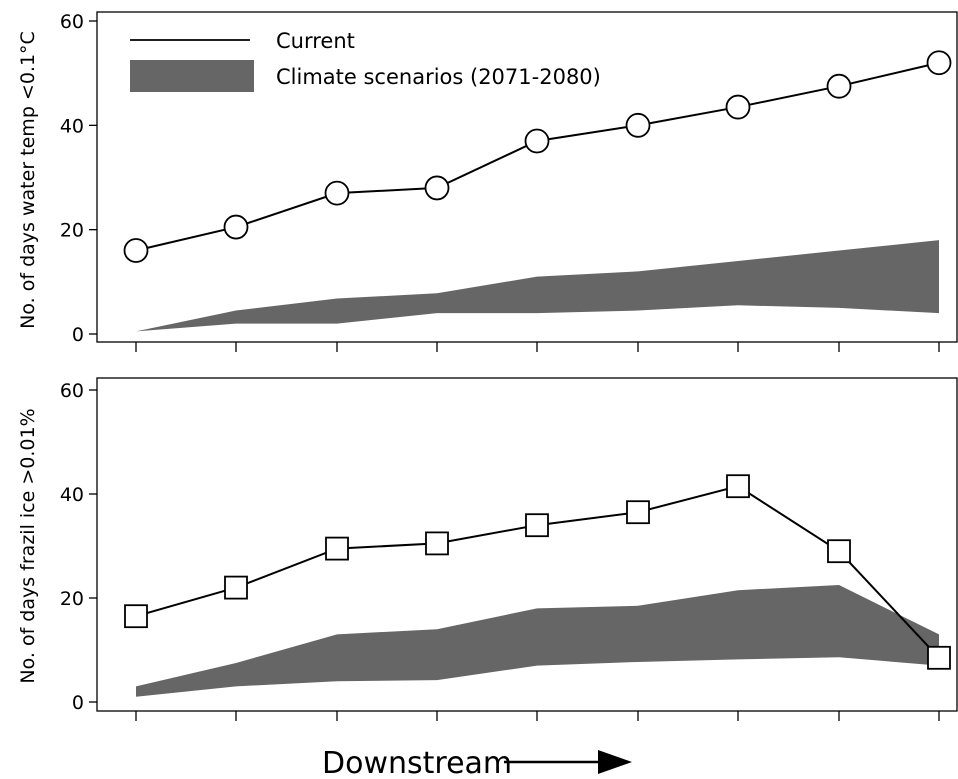 This screenshot has width=958, height=779. Describe the element at coordinates (78, 178) in the screenshot. I see `y-ticks-top: 0 20 40 60` at that location.